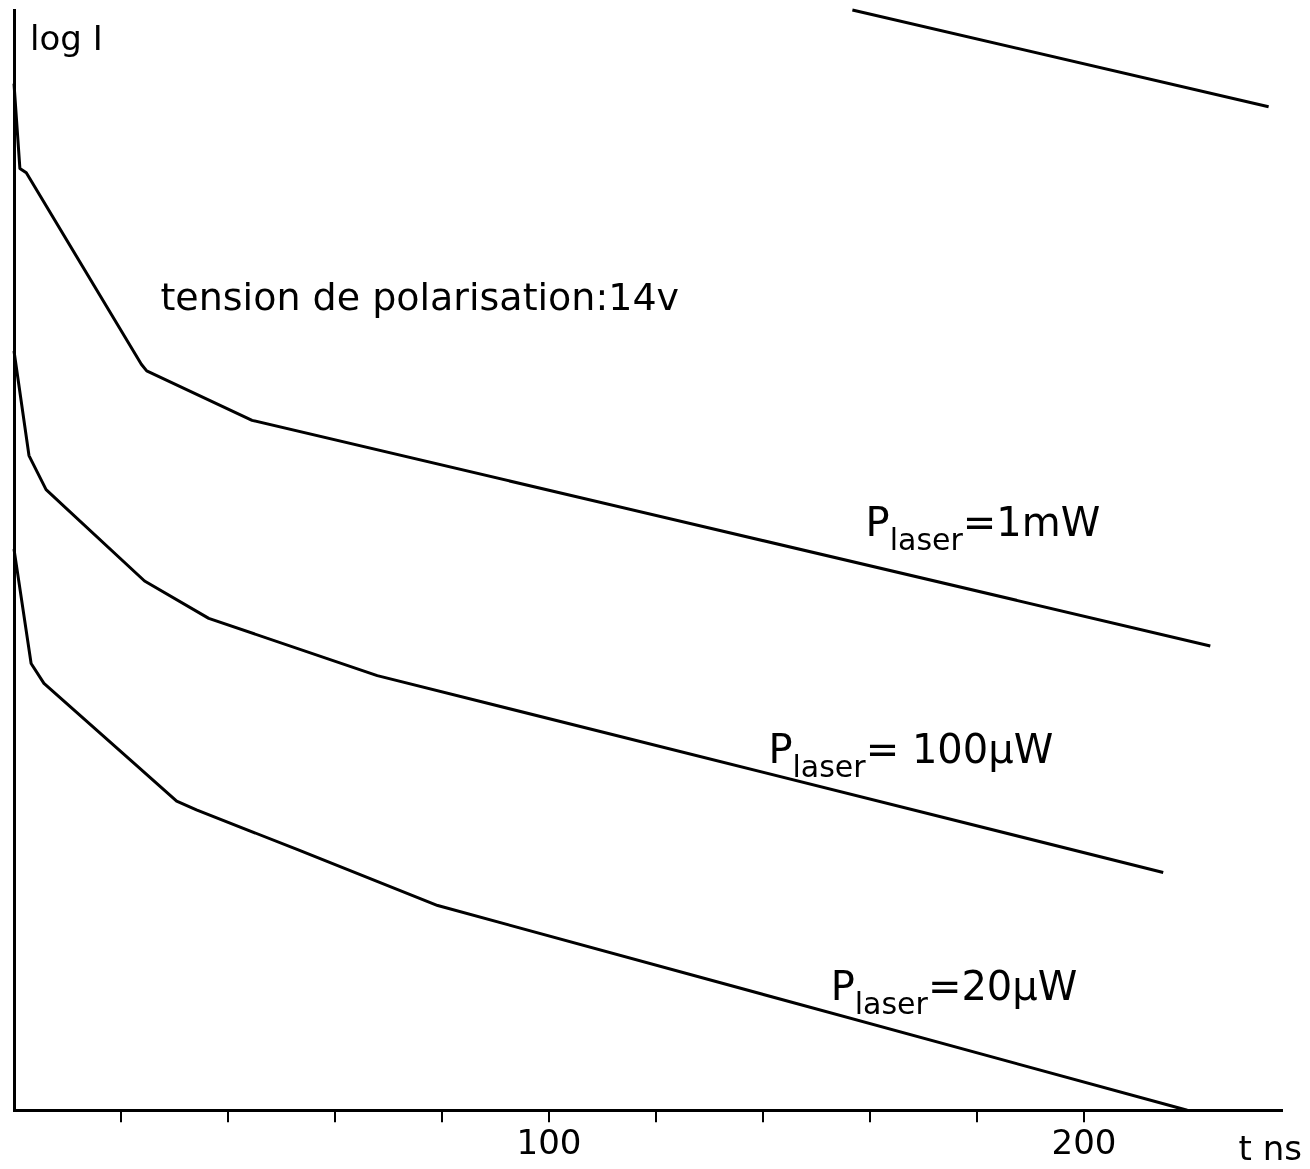 This screenshot has width=1310, height=1169. Describe the element at coordinates (549, 1142) in the screenshot. I see `x-tick-label: 100` at that location.